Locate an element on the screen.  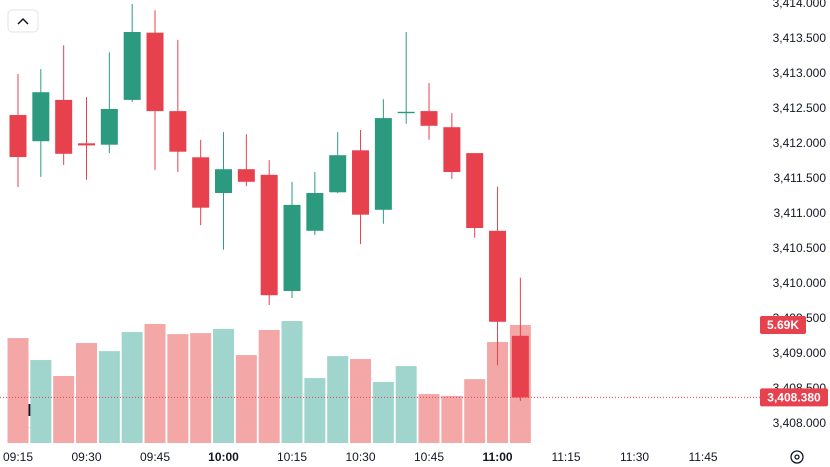
y-tick-label: 3,410.500 is located at coordinates (800, 248).